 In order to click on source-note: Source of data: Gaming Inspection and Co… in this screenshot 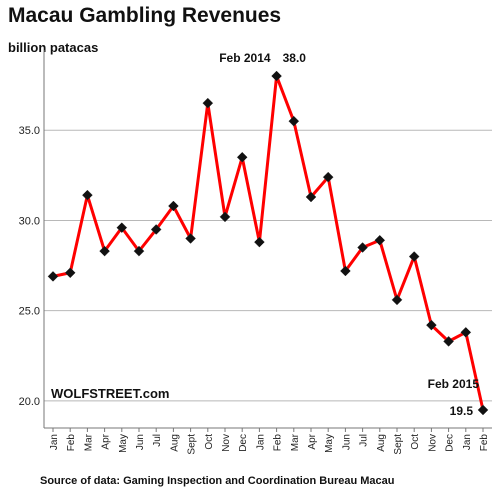, I will do `click(217, 481)`.